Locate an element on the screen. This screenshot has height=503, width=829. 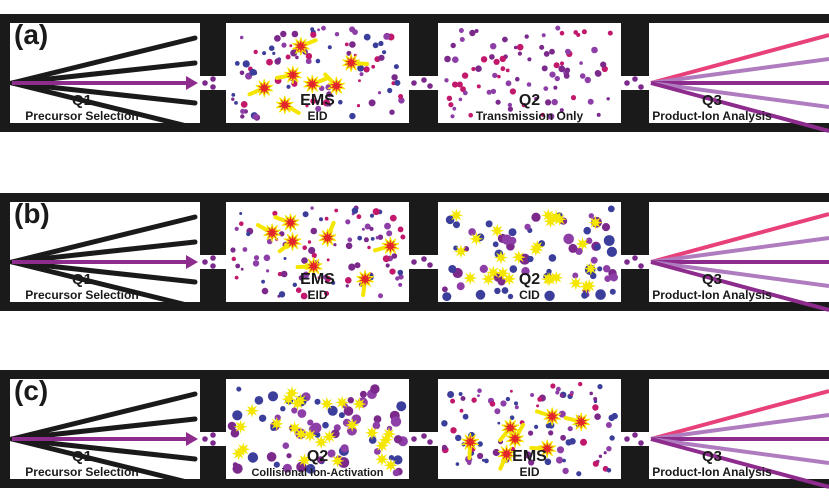
cell2-particles is located at coordinates (528, 72).